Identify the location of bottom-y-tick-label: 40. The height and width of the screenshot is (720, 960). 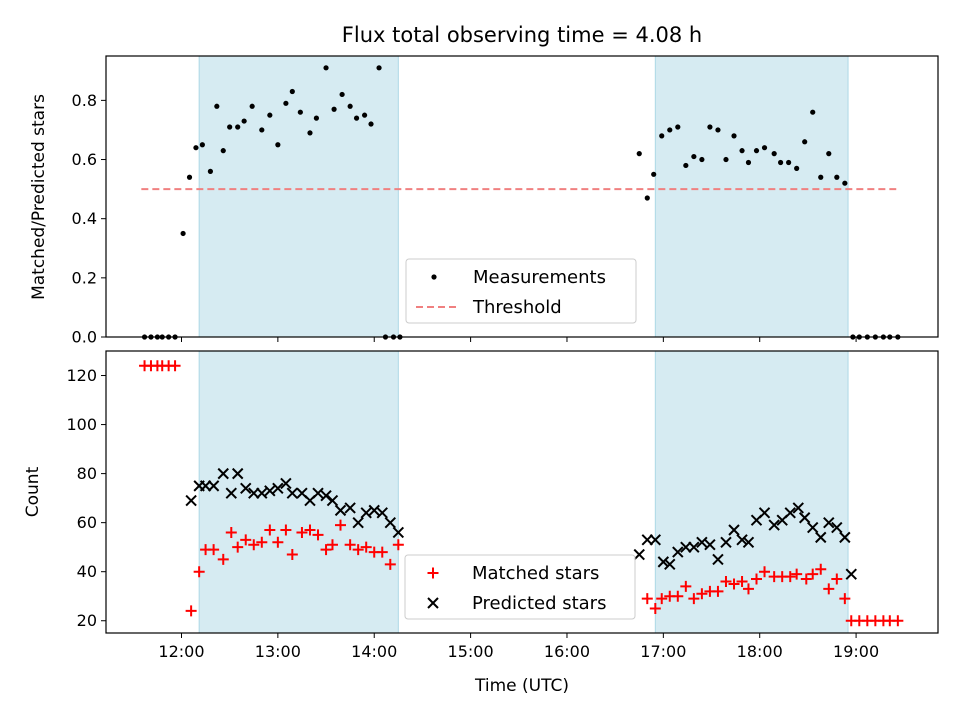
(87, 571).